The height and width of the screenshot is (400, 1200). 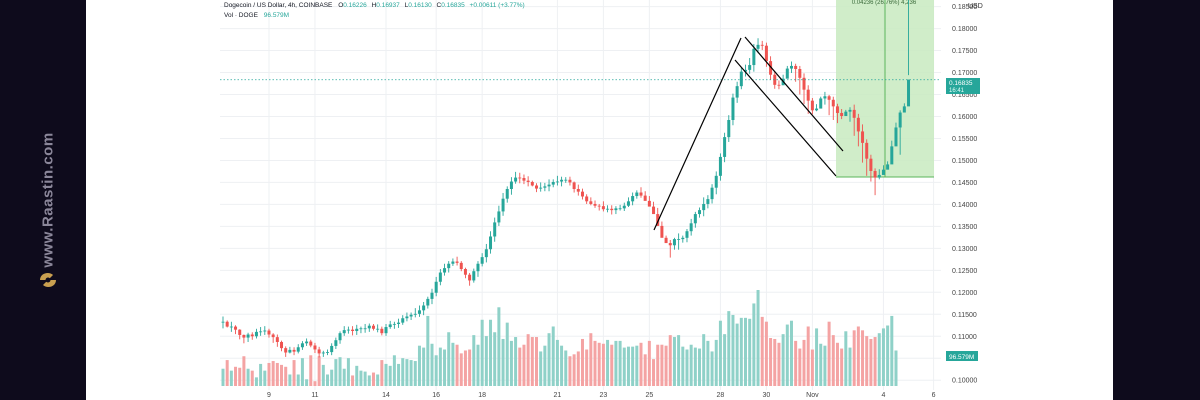 What do you see at coordinates (812, 395) in the screenshot?
I see `time-tick-label: Nov` at bounding box center [812, 395].